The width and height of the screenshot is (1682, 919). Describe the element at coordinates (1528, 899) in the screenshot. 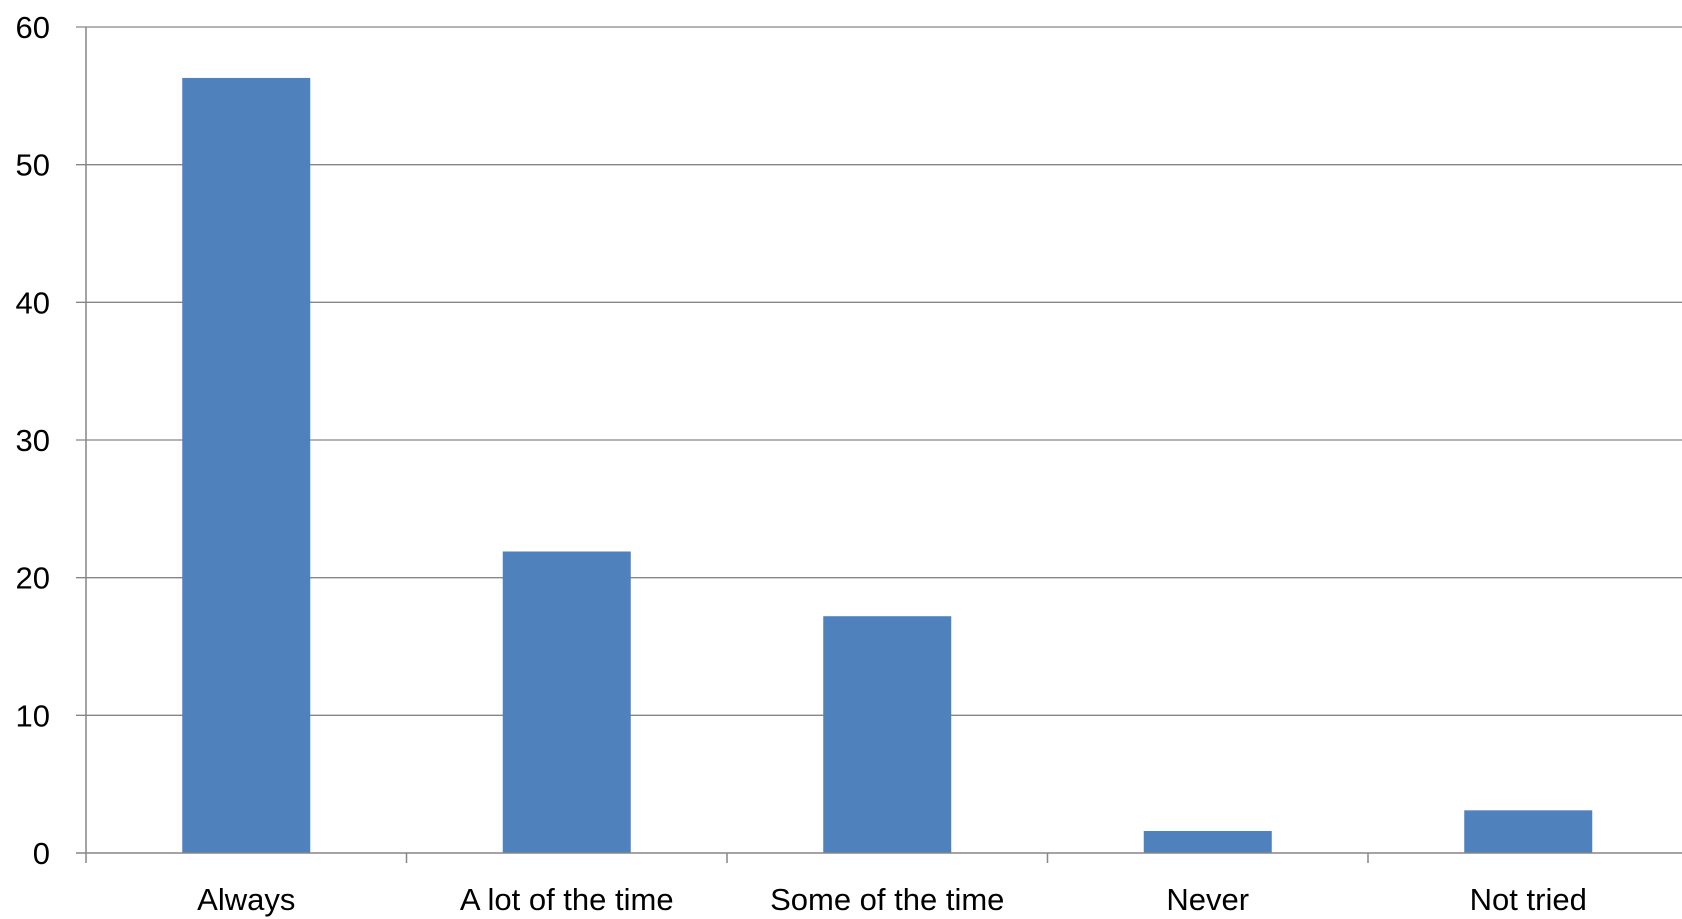

I see `x-tick-label: Not tried` at that location.